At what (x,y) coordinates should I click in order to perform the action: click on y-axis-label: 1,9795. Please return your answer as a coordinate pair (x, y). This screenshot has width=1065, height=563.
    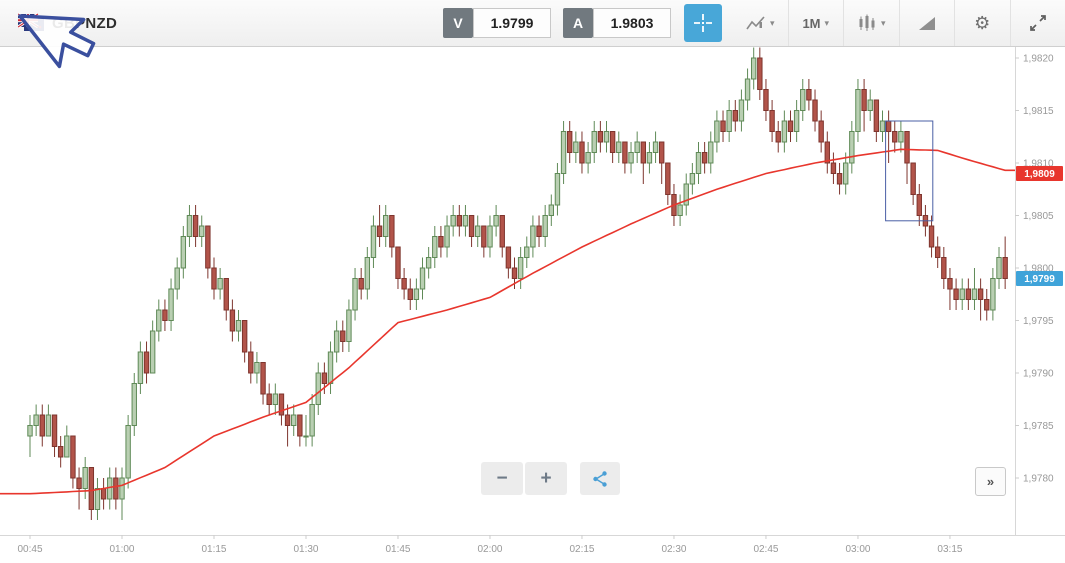
    Looking at the image, I should click on (1038, 321).